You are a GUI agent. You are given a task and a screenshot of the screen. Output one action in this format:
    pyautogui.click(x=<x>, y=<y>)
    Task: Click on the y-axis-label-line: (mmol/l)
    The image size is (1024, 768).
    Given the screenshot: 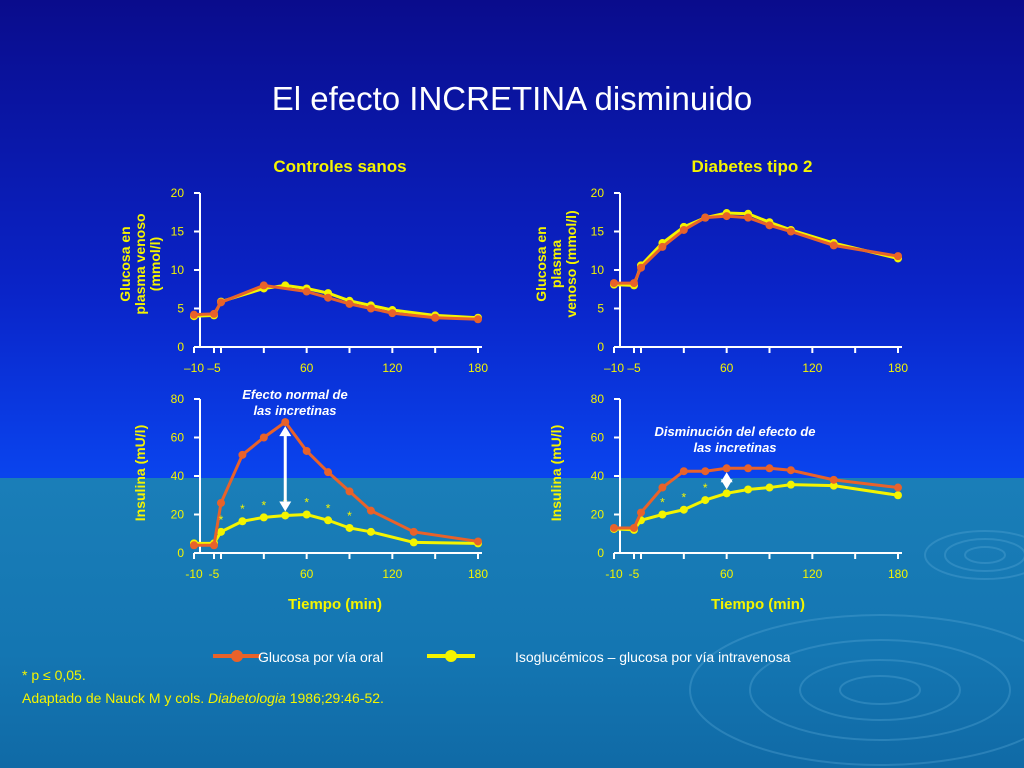 What is the action you would take?
    pyautogui.click(x=155, y=264)
    